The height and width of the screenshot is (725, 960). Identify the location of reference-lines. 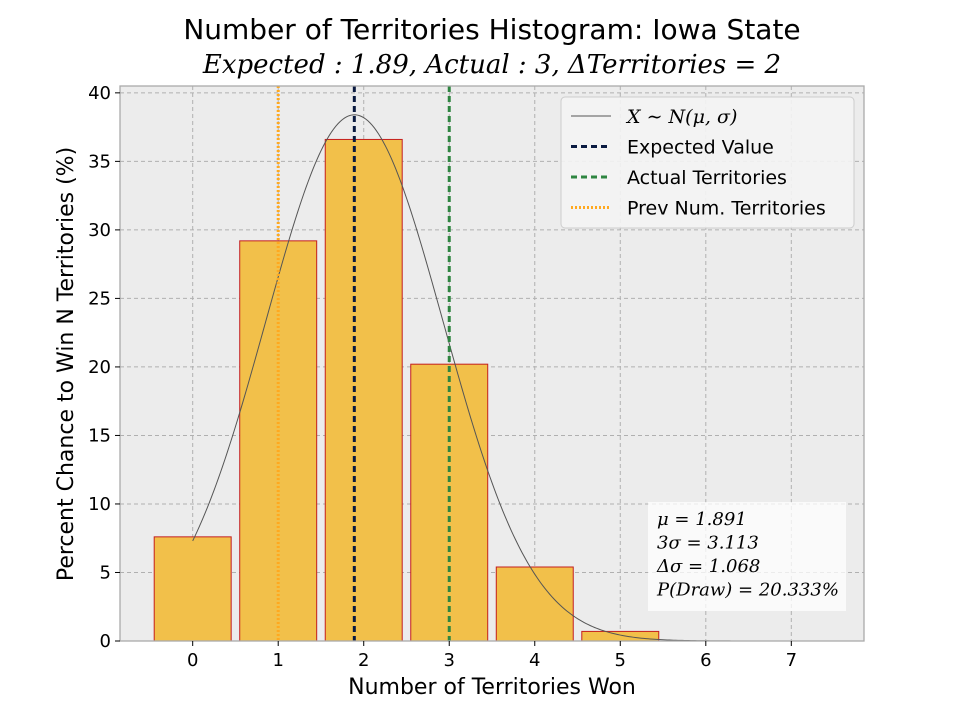
(363, 363).